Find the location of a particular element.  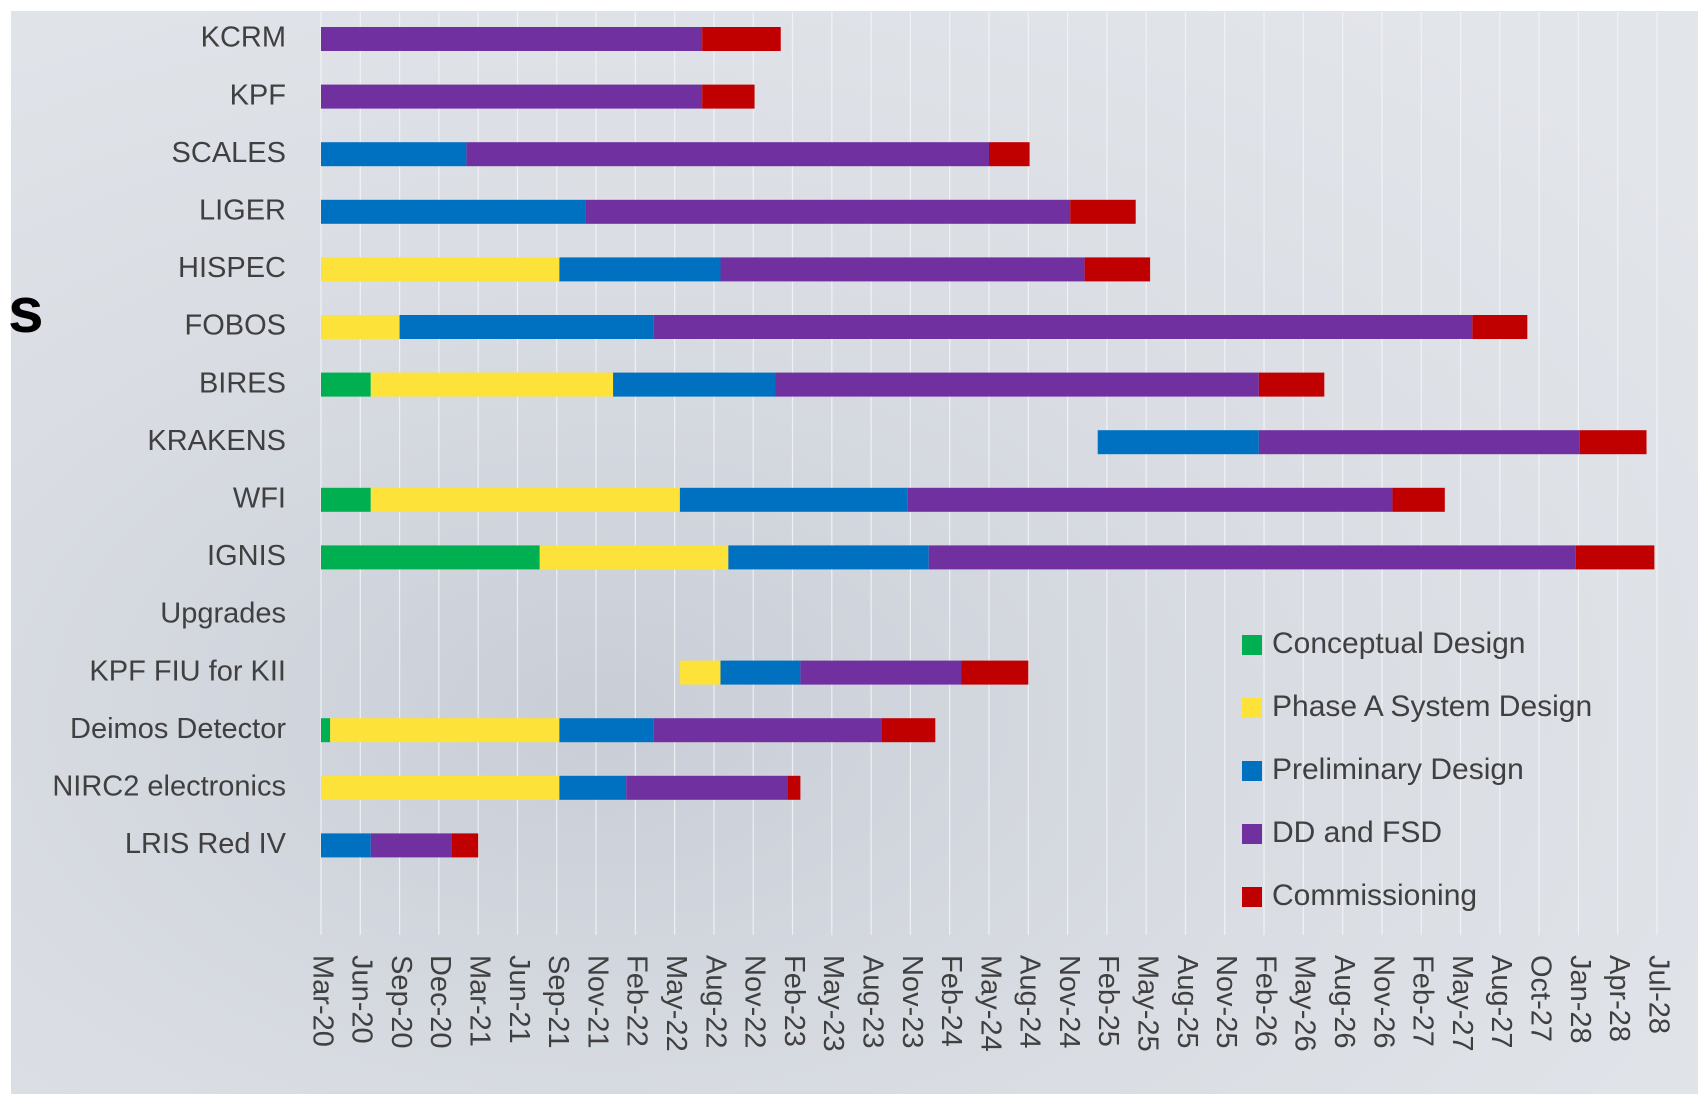

y-tick-label: WFI is located at coordinates (259, 498).